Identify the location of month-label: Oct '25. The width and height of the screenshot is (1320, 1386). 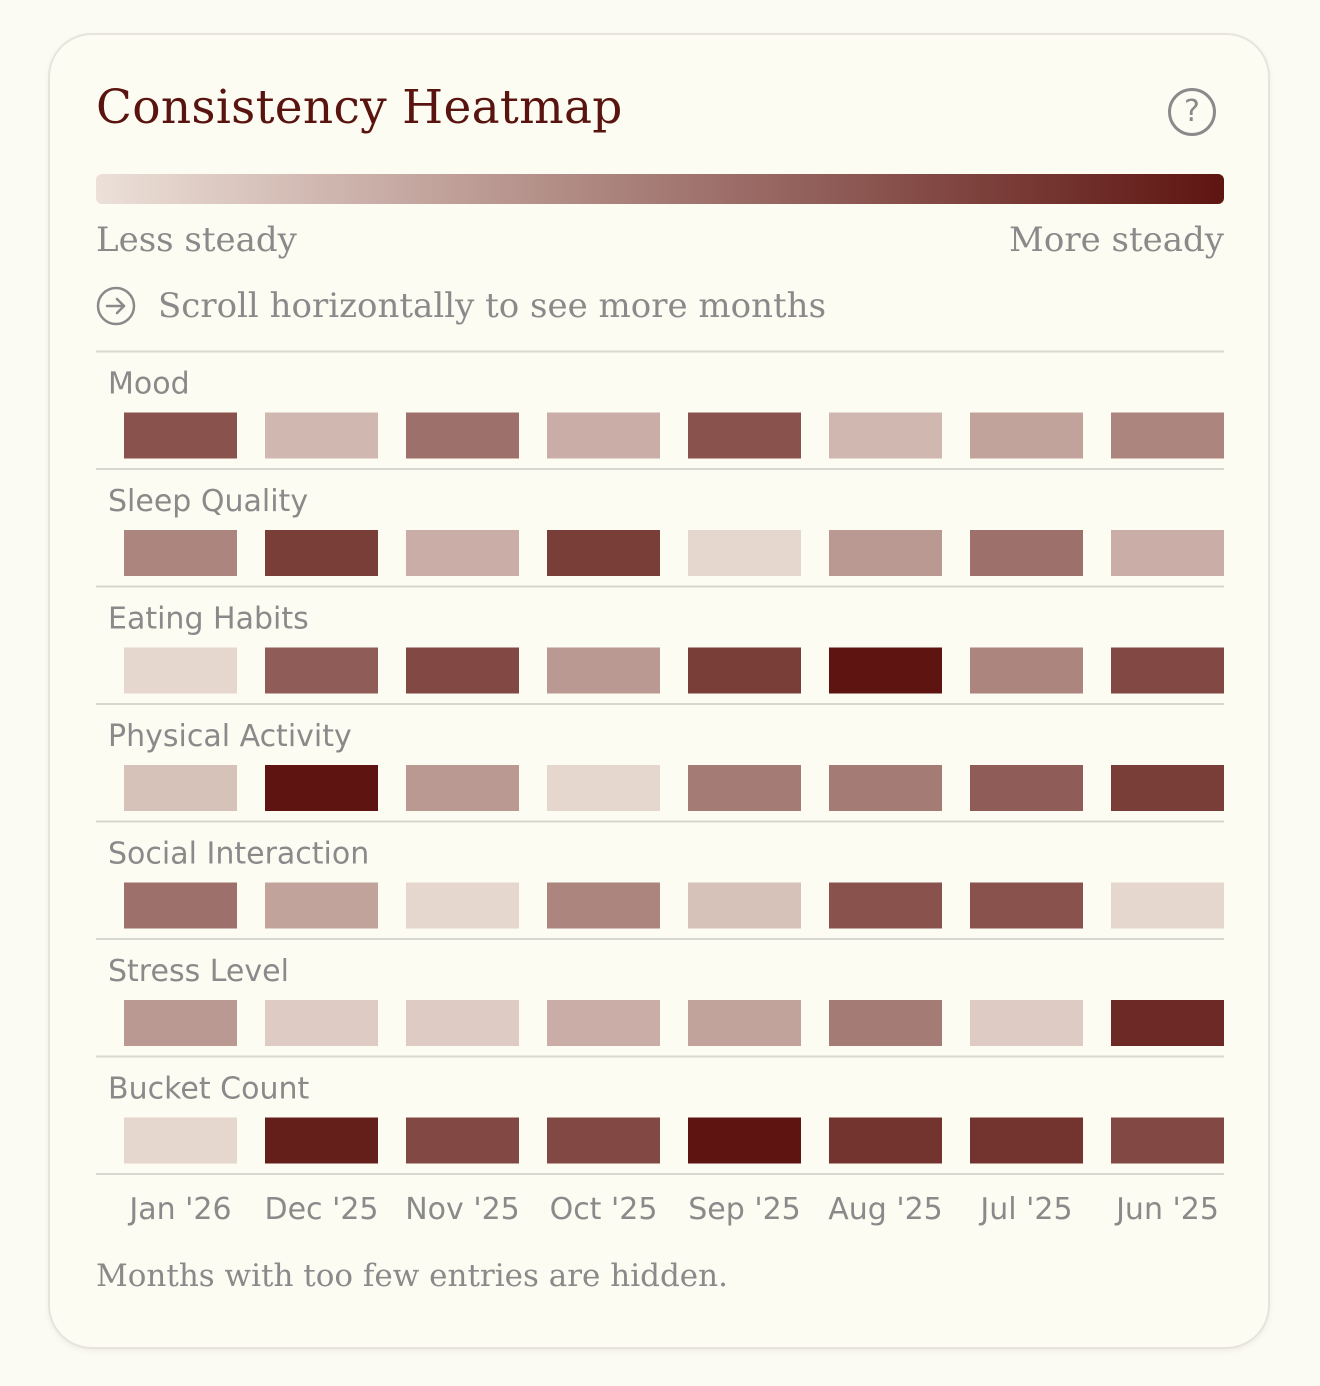
(604, 1209).